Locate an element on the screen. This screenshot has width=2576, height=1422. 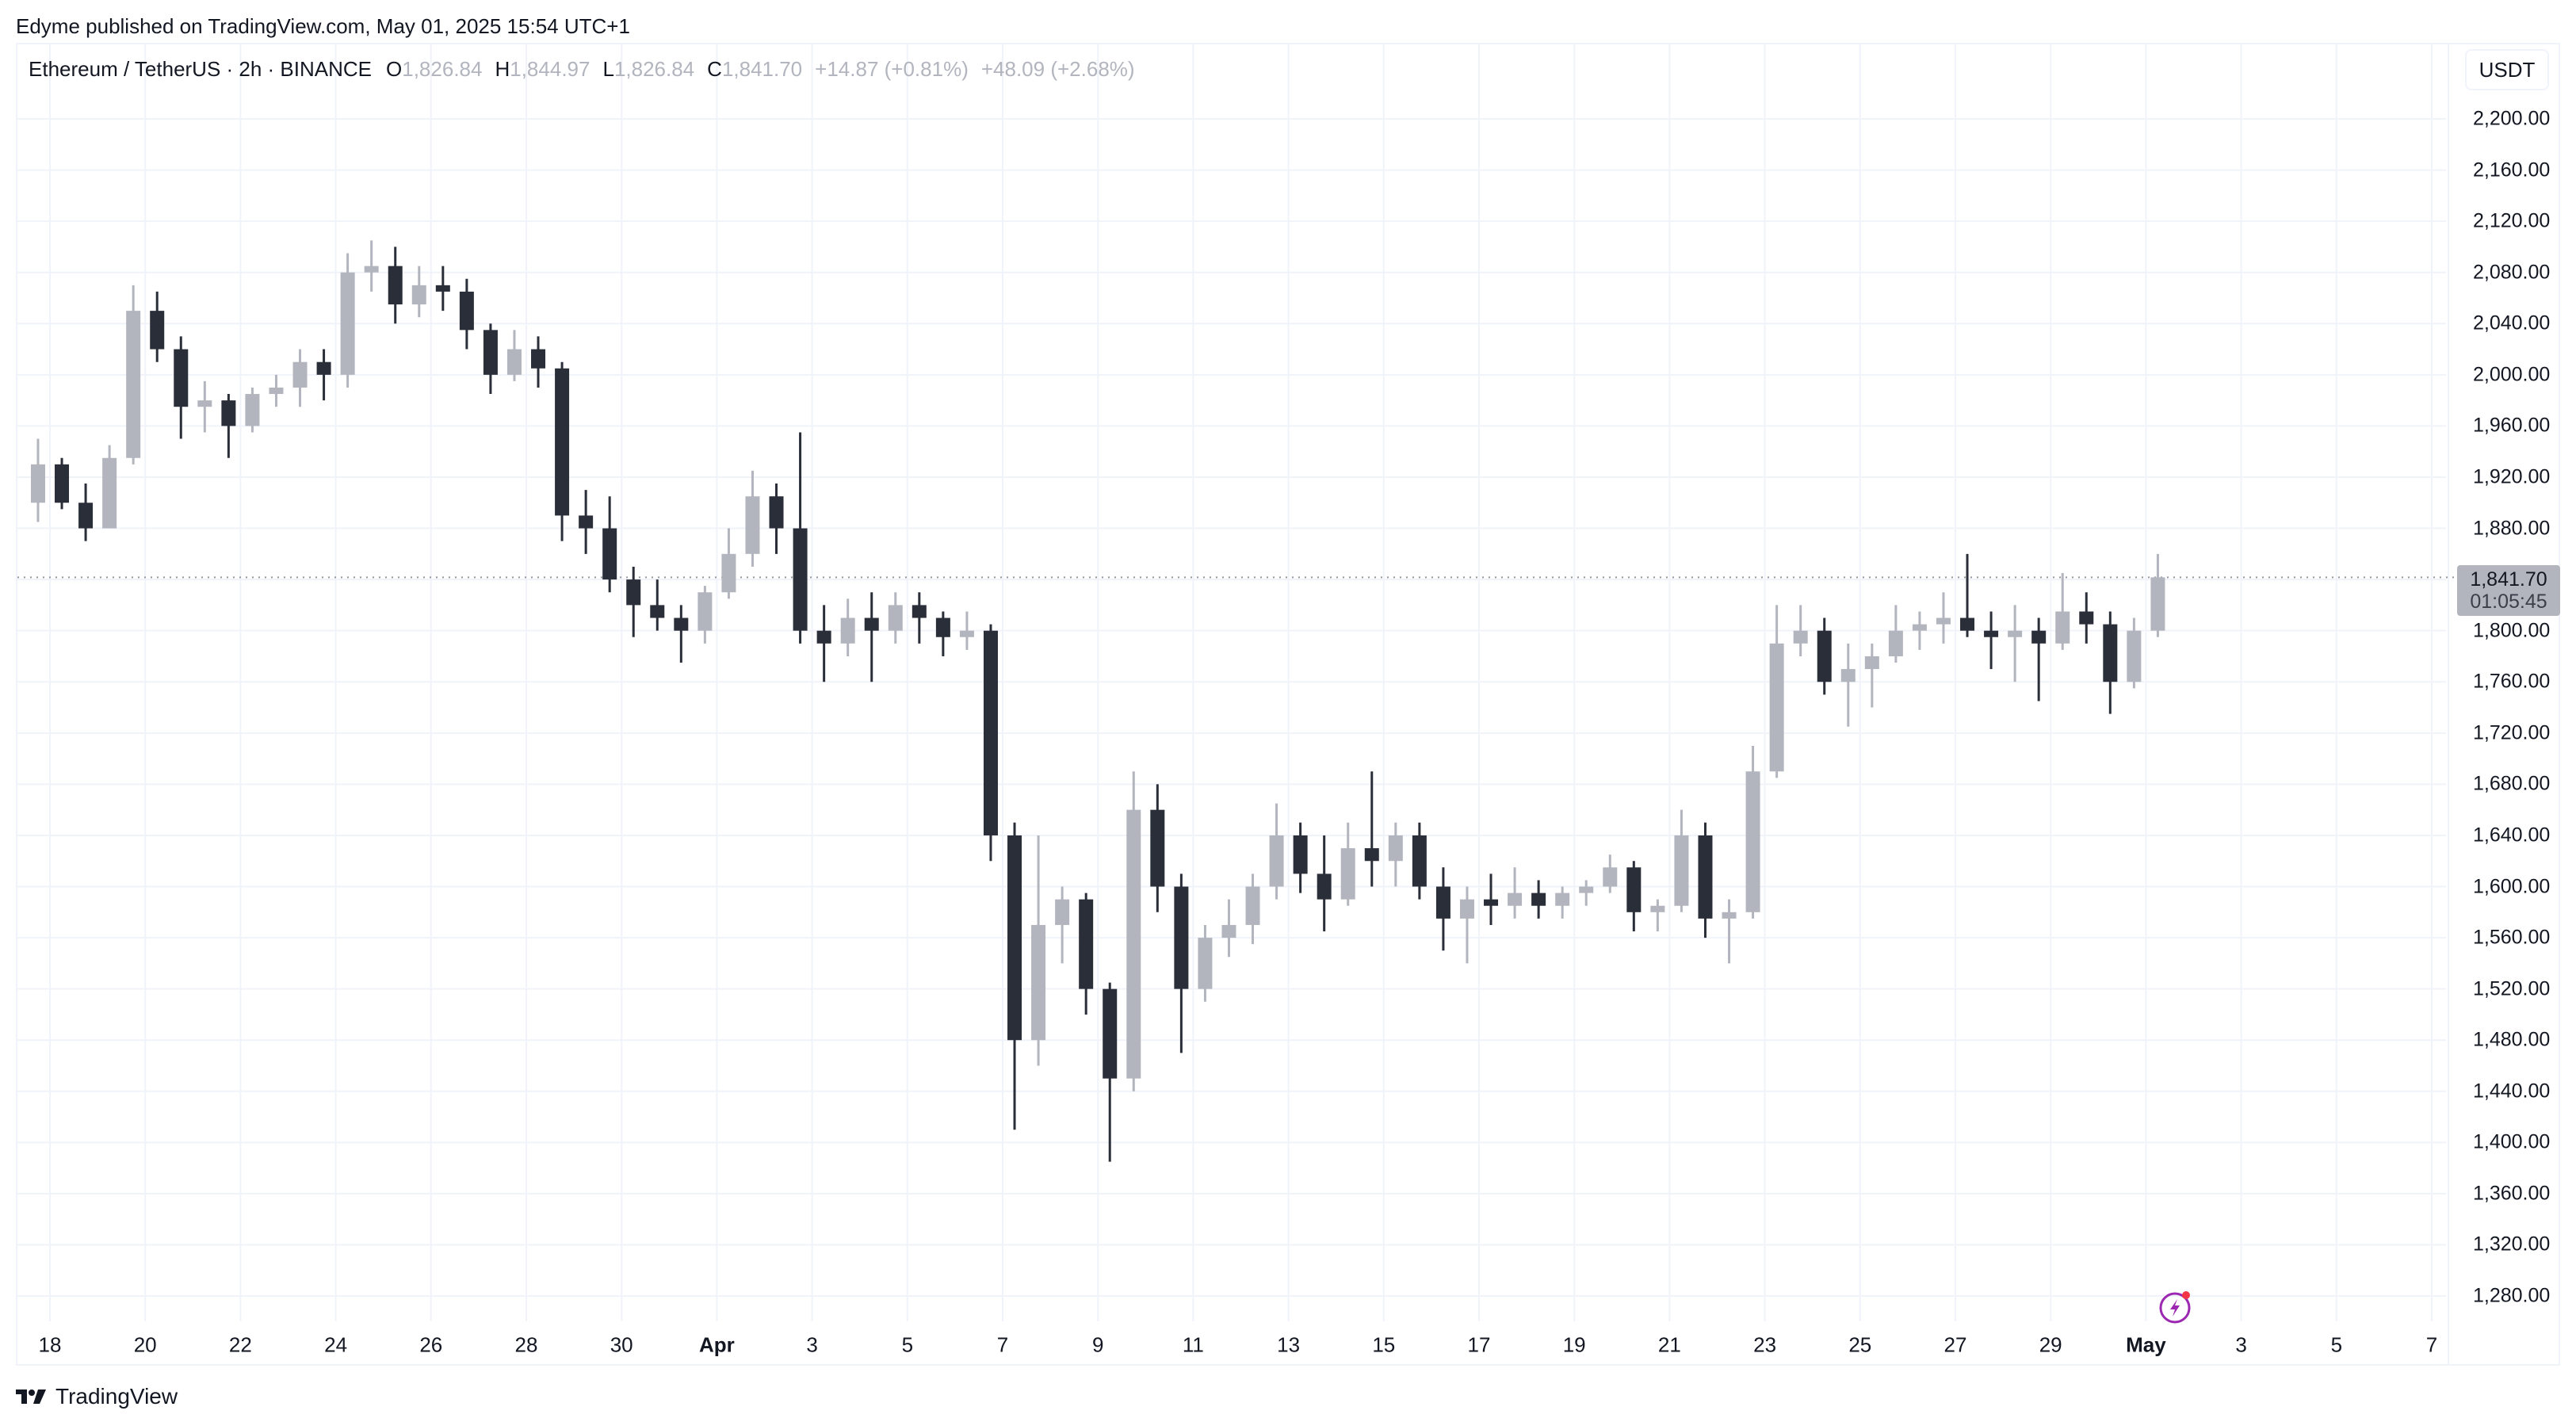
time-tick: 21 is located at coordinates (1669, 1344).